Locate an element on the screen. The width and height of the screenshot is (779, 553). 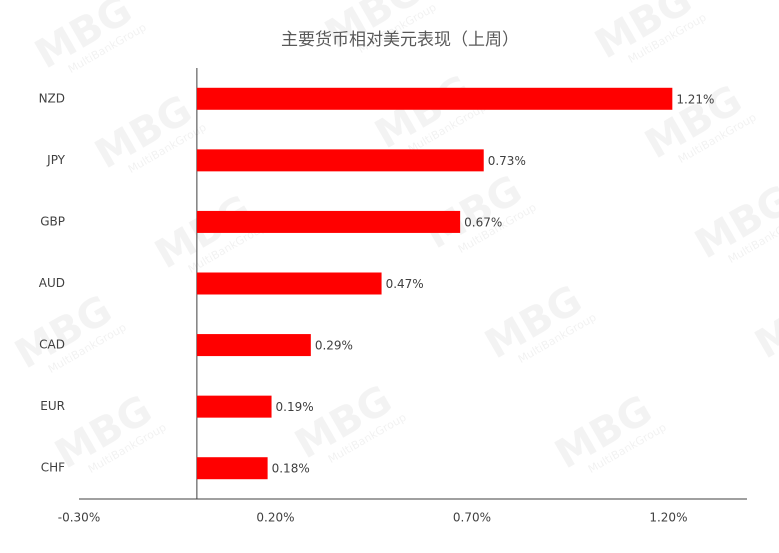
y-tick-label: EUR is located at coordinates (52, 406).